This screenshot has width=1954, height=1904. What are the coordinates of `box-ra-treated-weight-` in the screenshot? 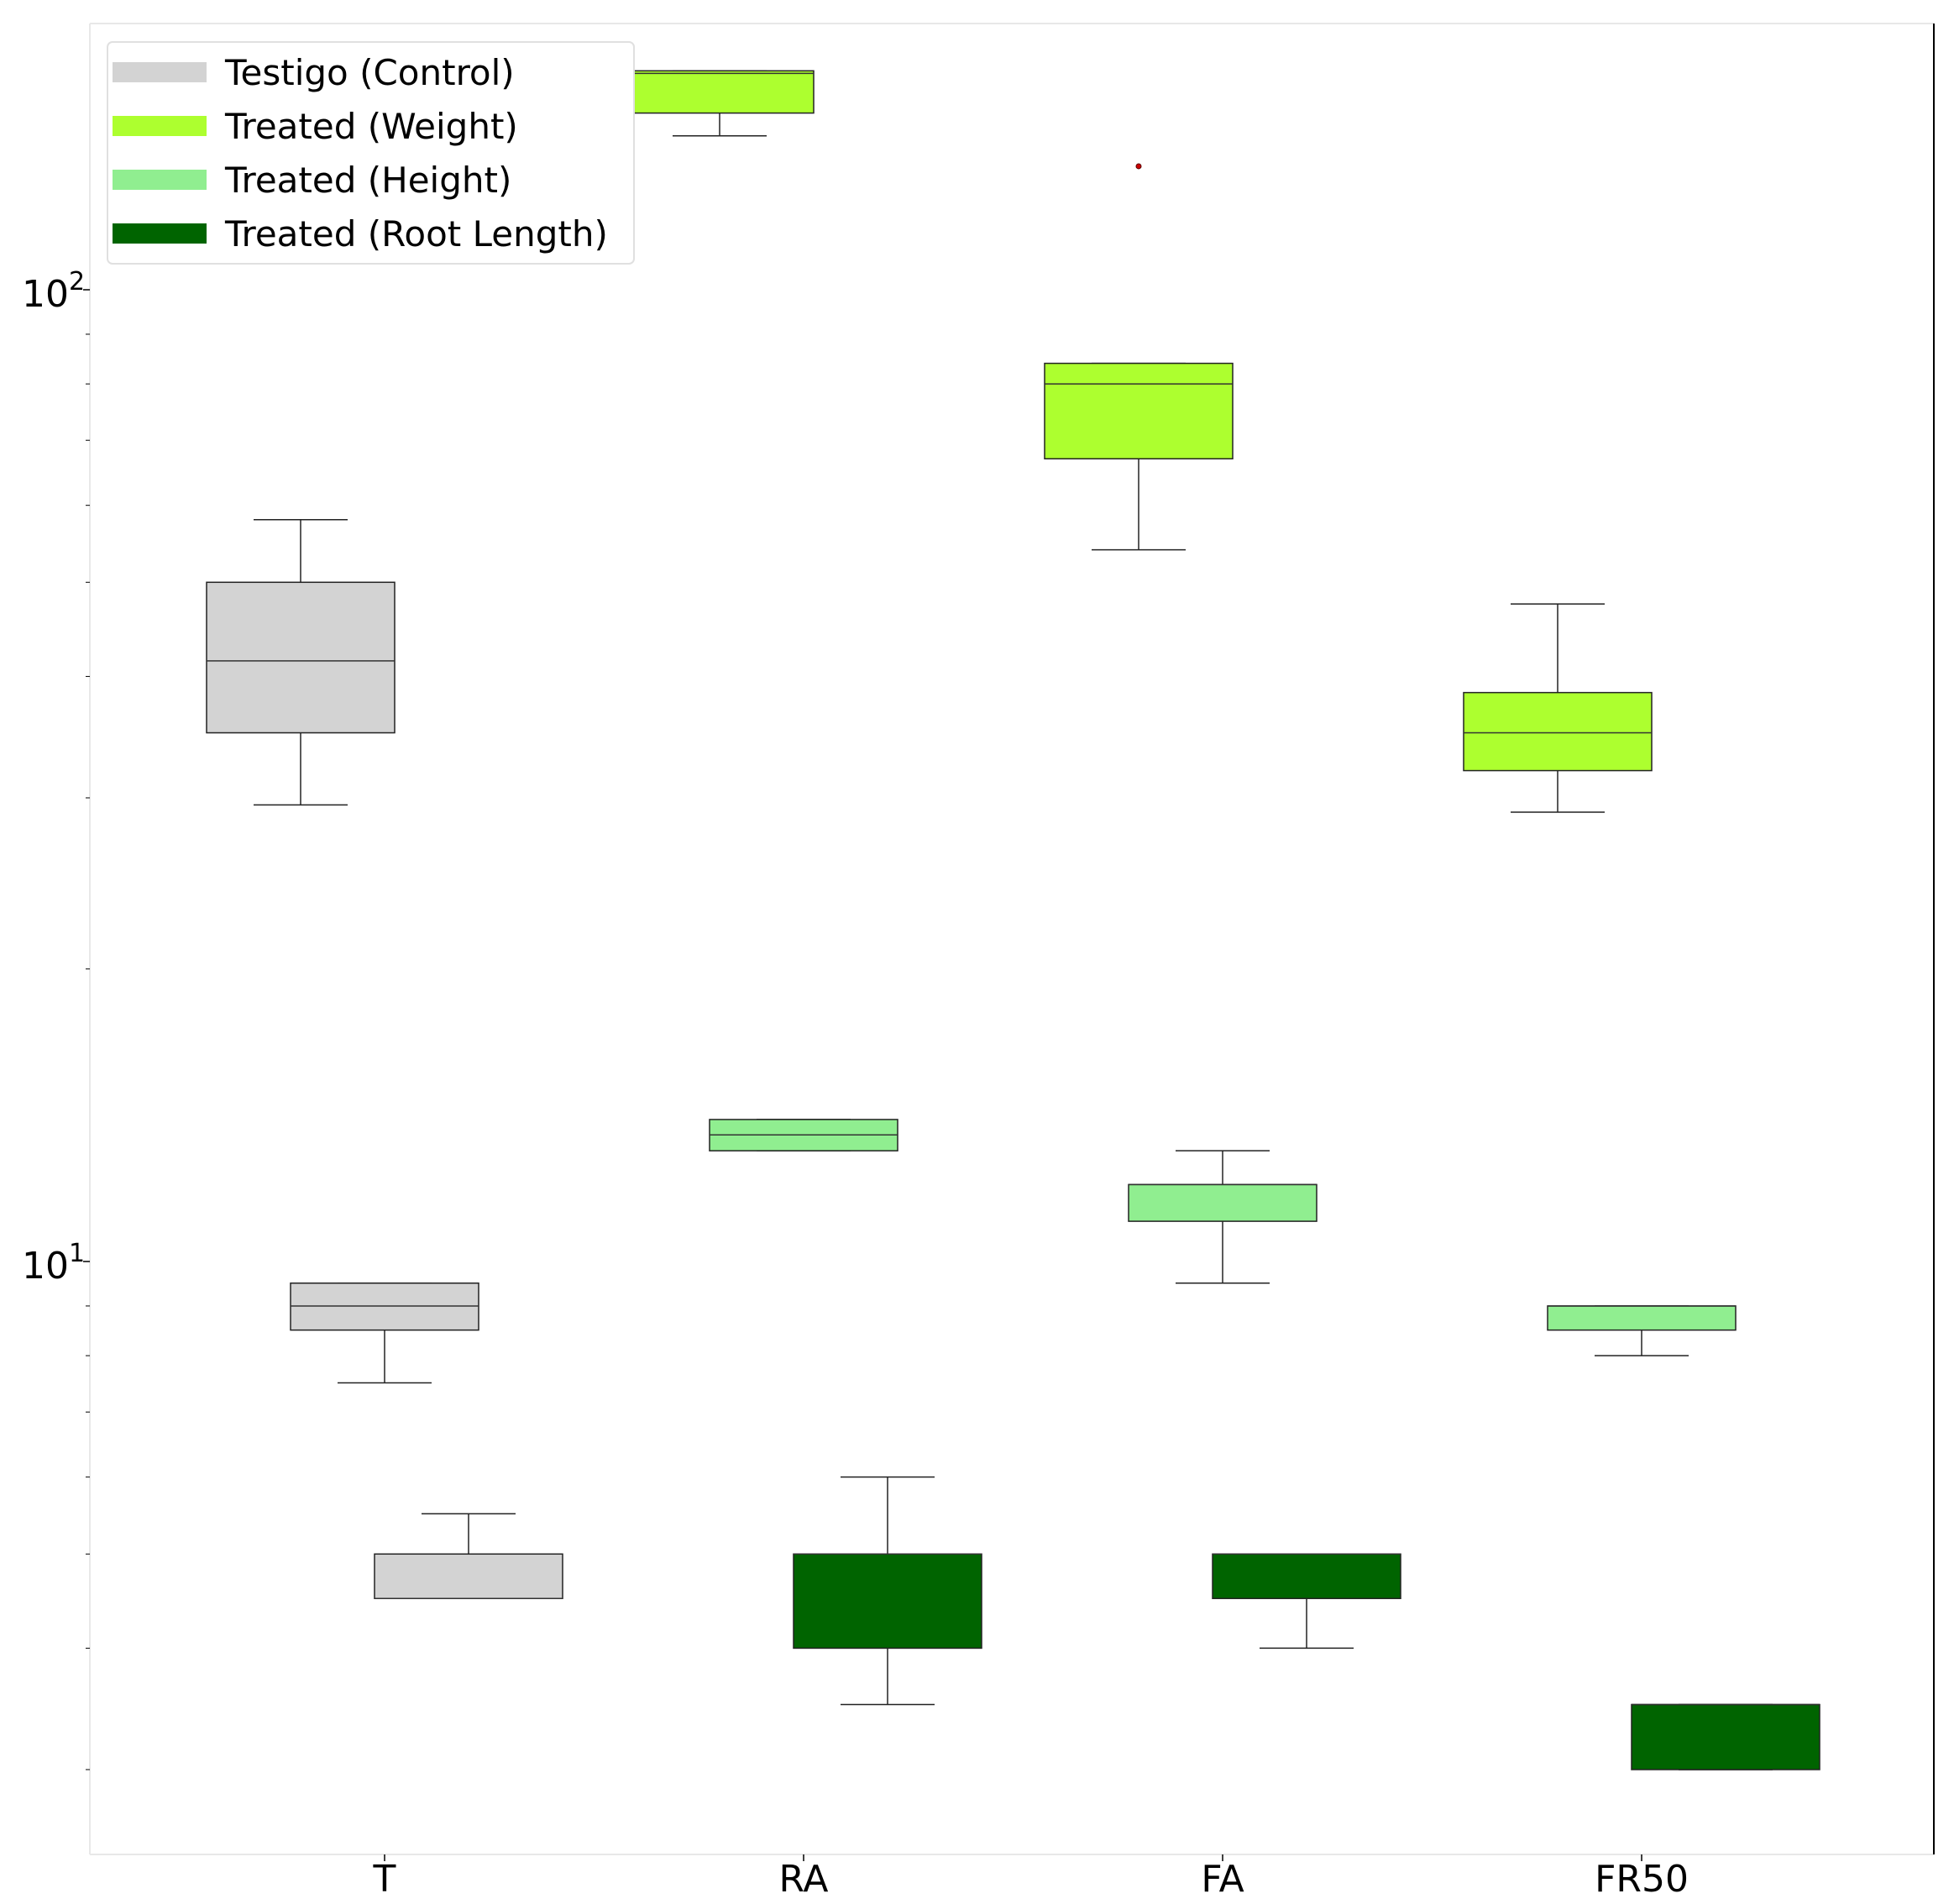 It's located at (720, 103).